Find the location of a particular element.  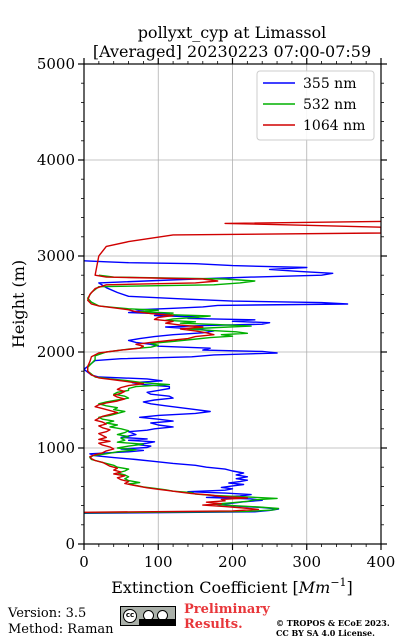

x-axis-label-prefix: Extinction Coefficient [ is located at coordinates (205, 587).